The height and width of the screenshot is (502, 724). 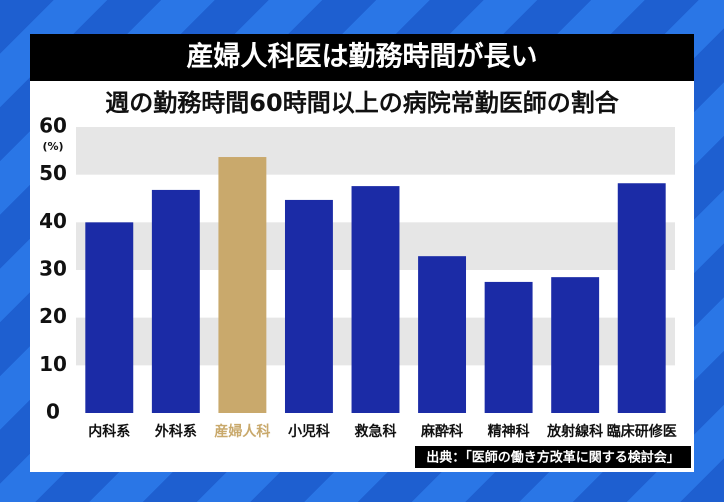 I want to click on title-bar, so click(x=362, y=57).